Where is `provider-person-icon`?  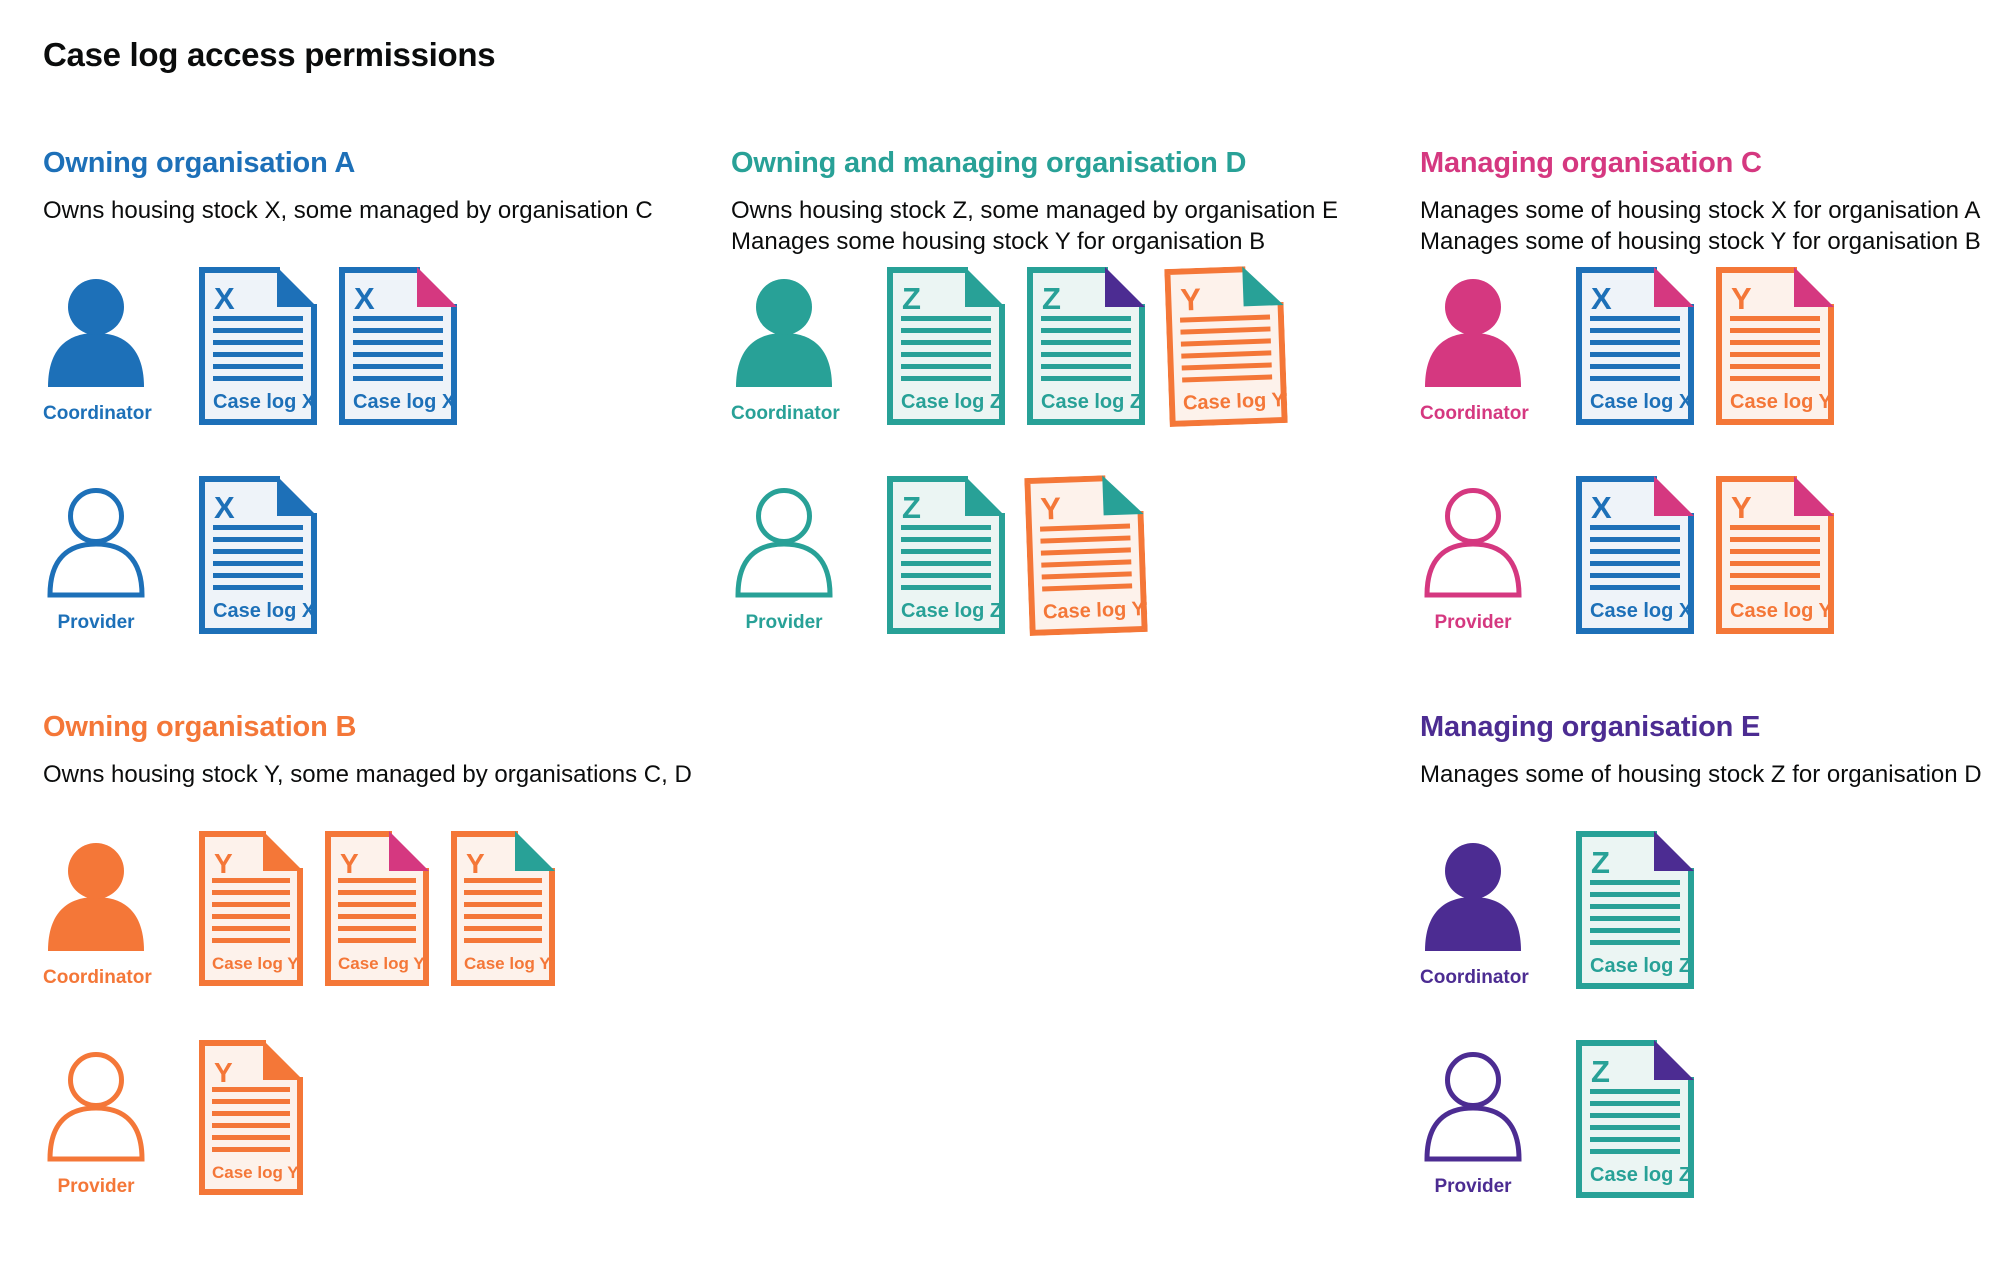
provider-person-icon is located at coordinates (96, 1107).